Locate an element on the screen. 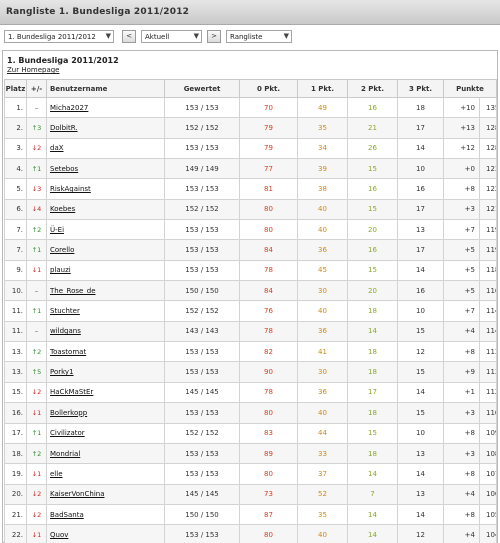  username-link: Civilizator is located at coordinates (105, 433).